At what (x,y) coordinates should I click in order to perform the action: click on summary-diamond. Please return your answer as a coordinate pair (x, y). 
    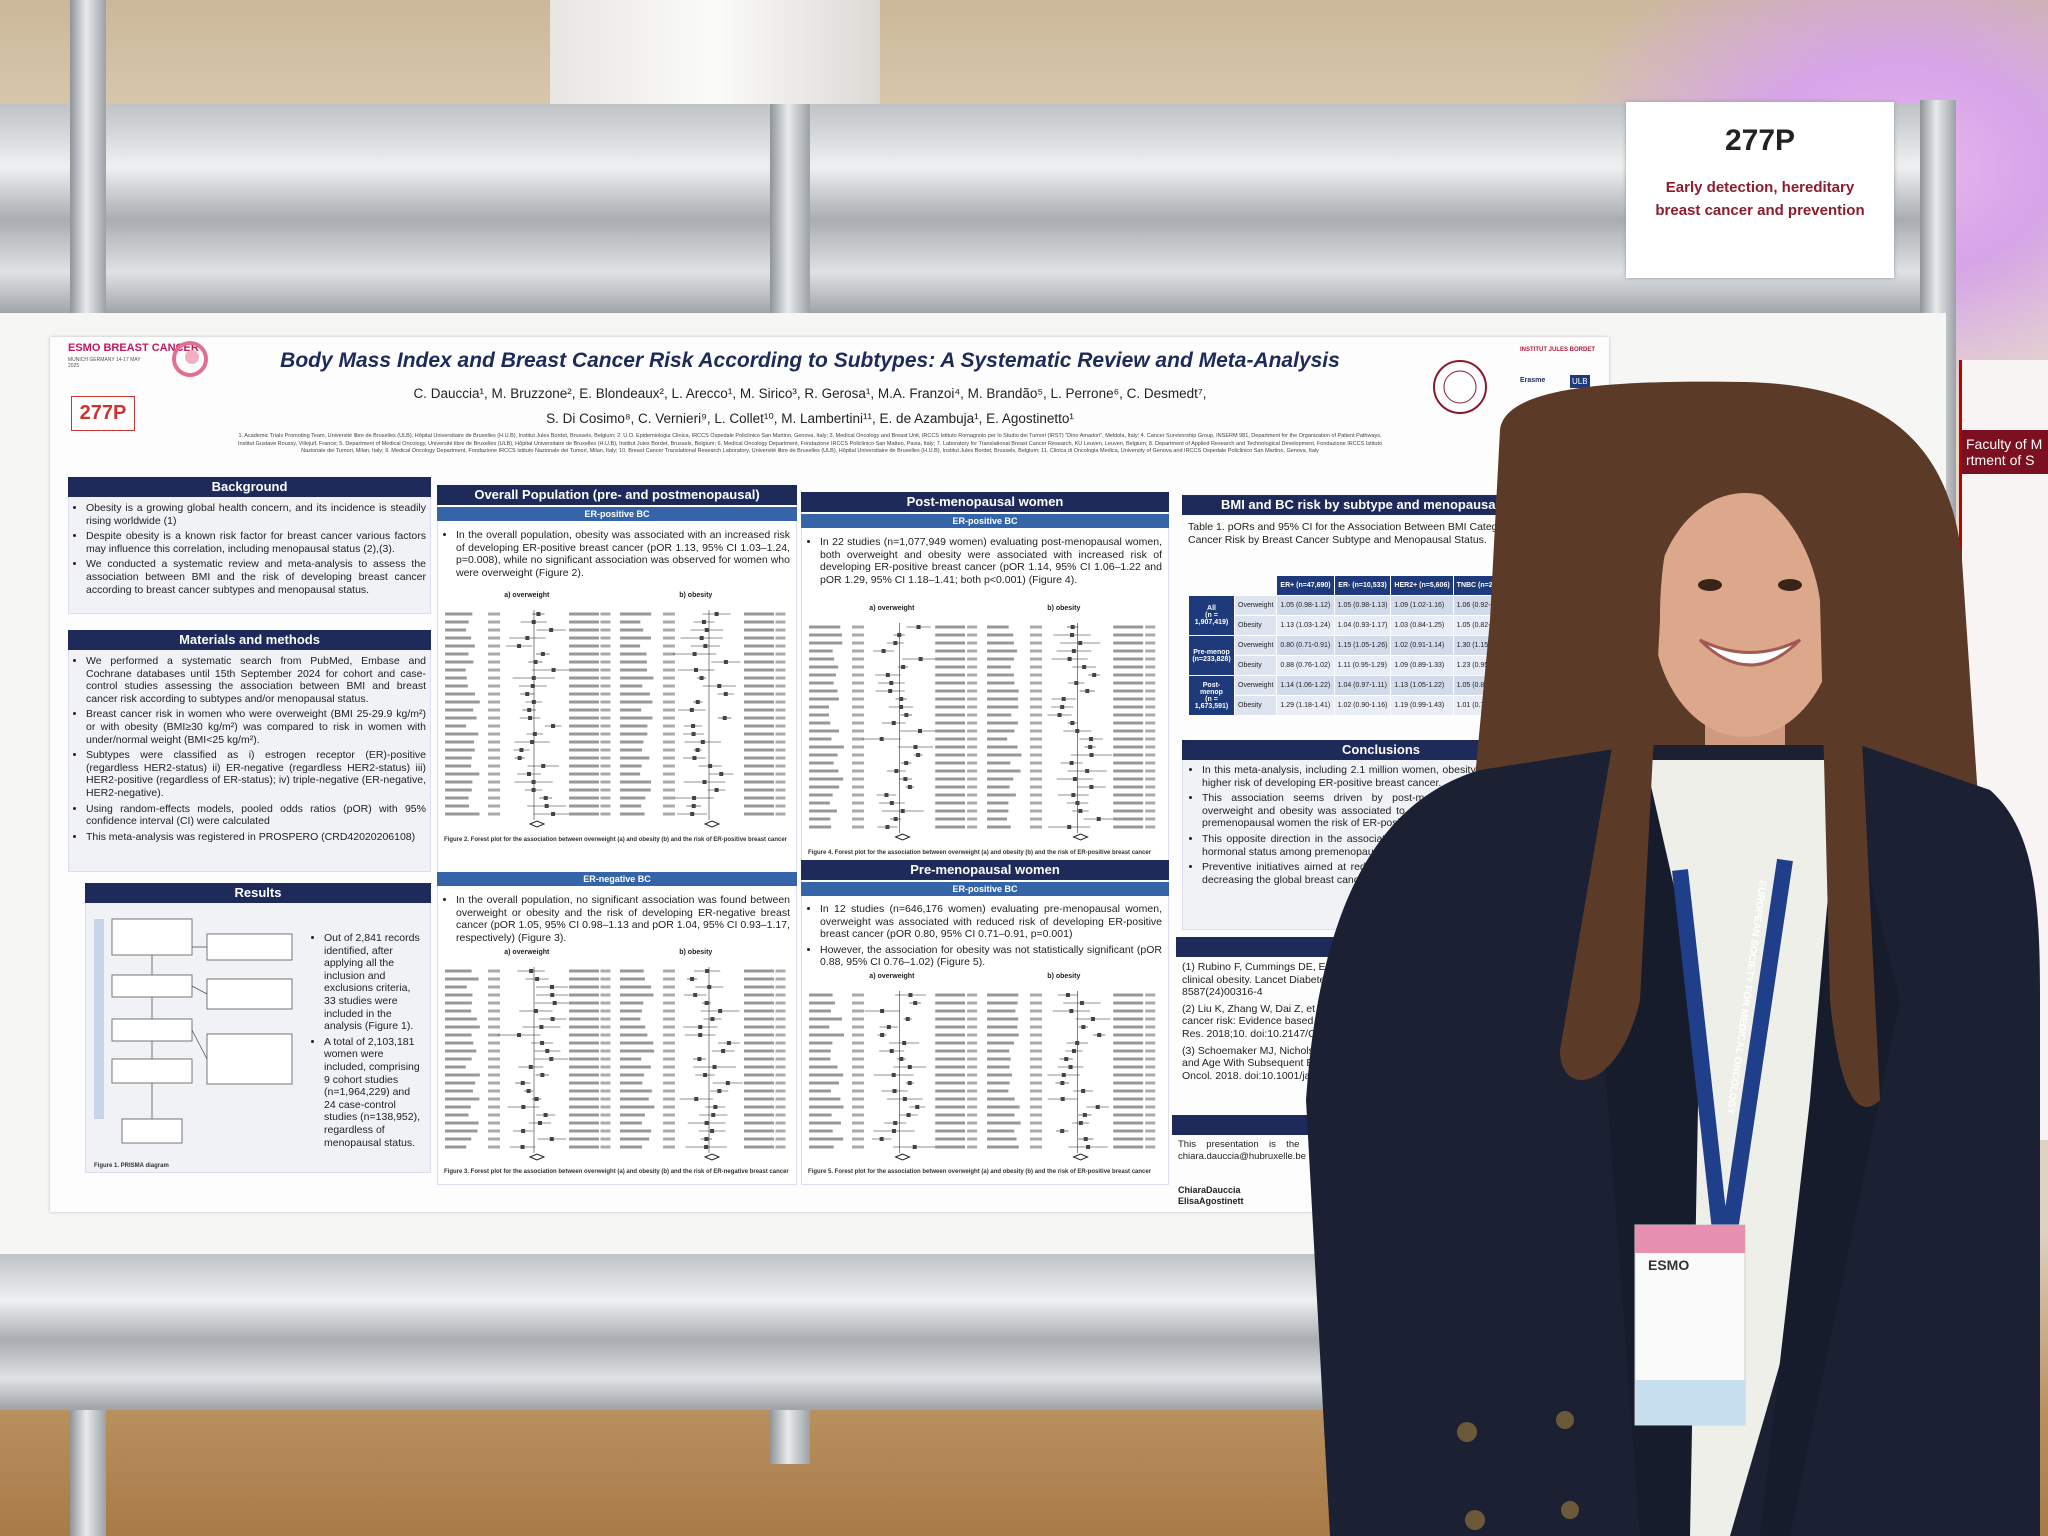
    Looking at the image, I should click on (902, 1157).